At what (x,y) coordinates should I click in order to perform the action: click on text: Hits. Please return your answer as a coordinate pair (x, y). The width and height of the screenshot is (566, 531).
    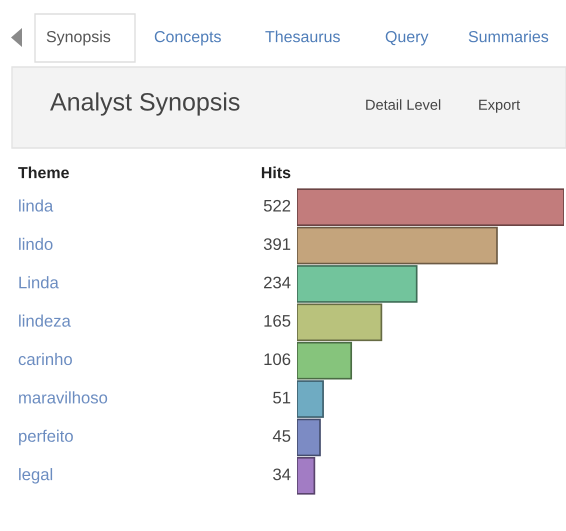
    Looking at the image, I should click on (276, 172).